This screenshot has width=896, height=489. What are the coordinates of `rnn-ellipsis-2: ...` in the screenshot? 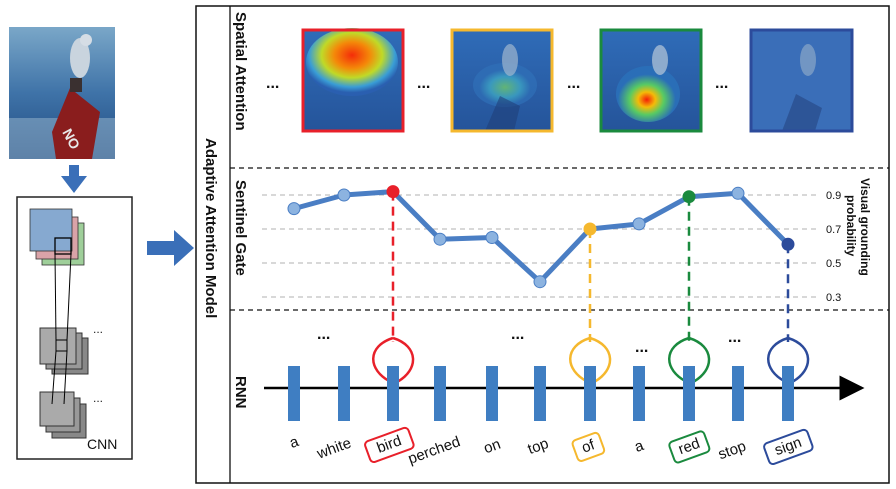 It's located at (517, 334).